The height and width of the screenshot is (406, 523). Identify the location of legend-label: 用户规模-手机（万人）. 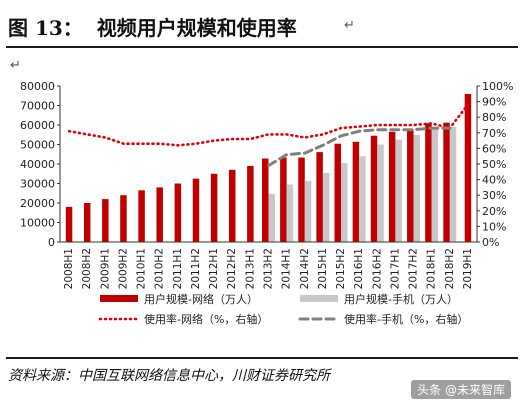
(401, 299).